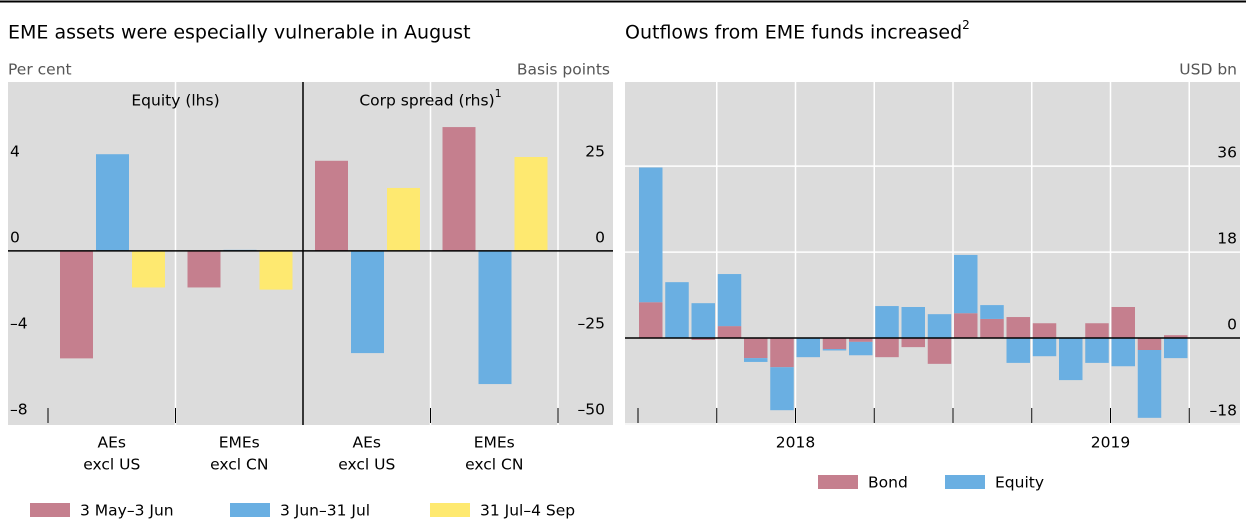 The image size is (1246, 521). Describe the element at coordinates (430, 98) in the screenshot. I see `panel-label: Corp spread (rhs)1` at that location.